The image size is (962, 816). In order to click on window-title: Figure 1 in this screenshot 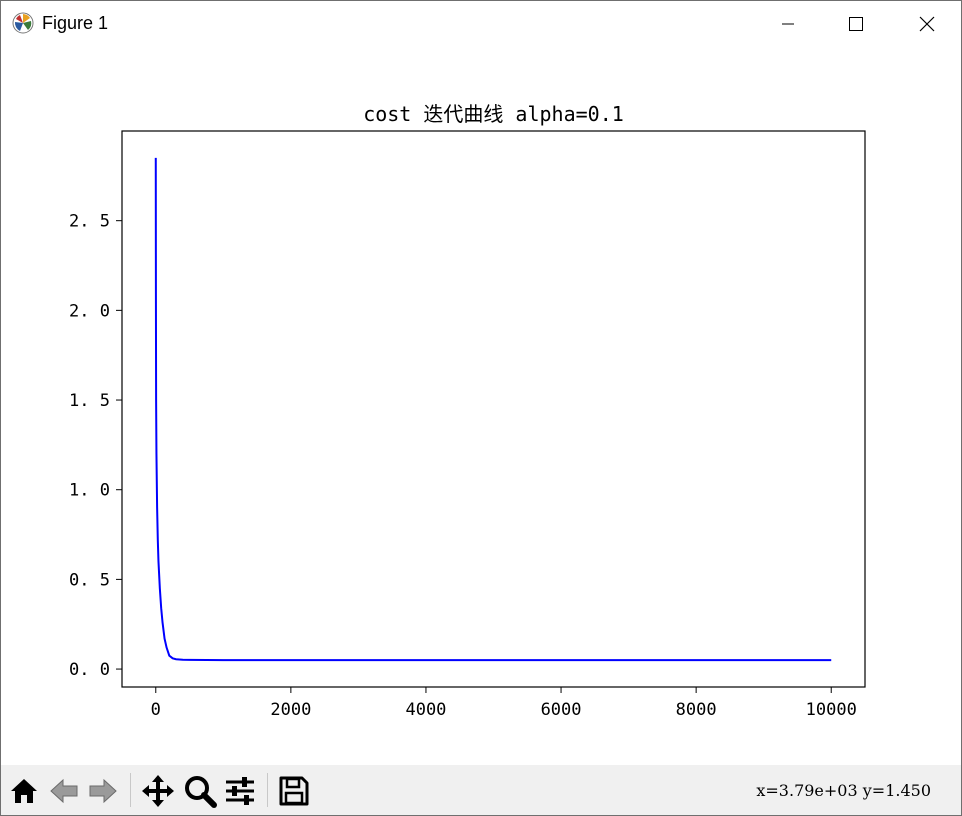, I will do `click(75, 23)`.